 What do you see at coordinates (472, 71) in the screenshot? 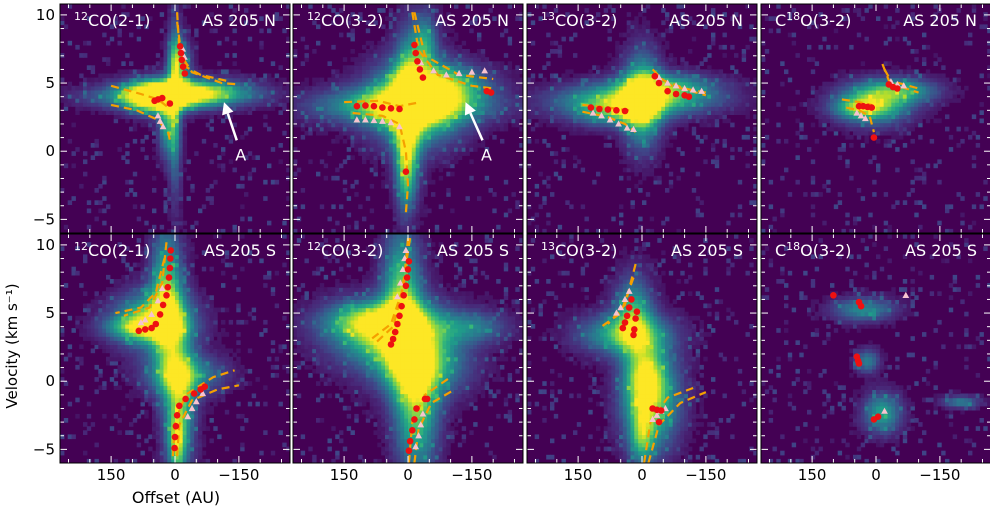
I see `pink-triangle-point` at bounding box center [472, 71].